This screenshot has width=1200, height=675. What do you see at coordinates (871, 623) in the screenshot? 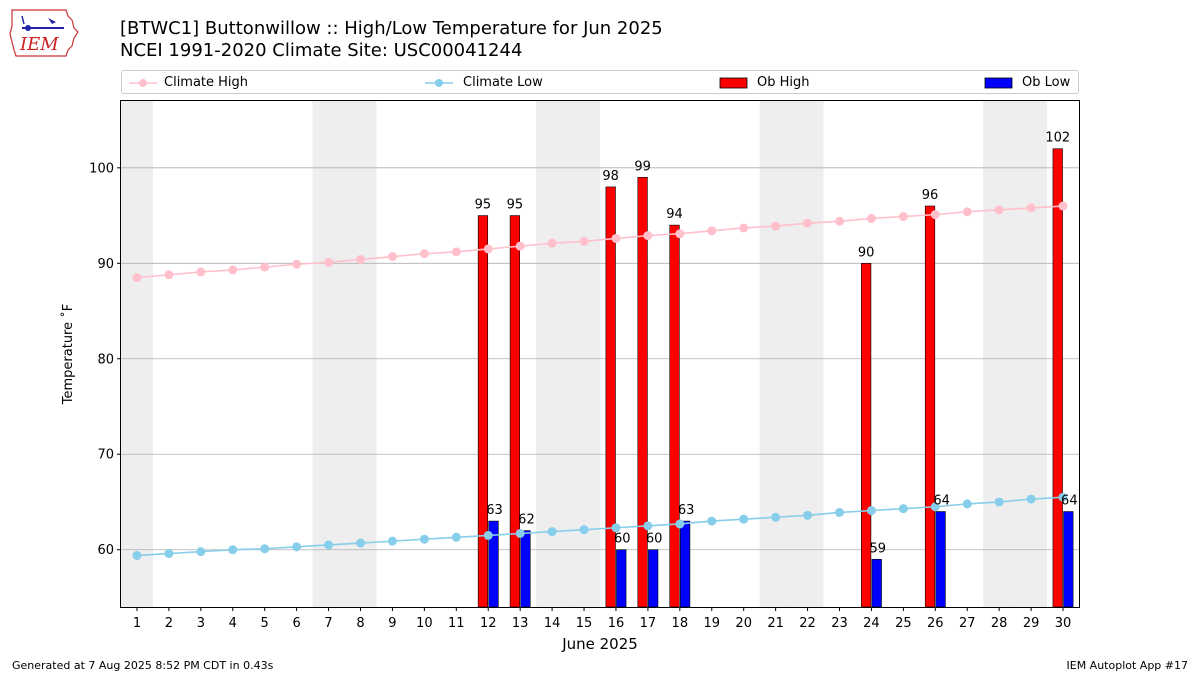
I see `x-tick-label-24: 24` at bounding box center [871, 623].